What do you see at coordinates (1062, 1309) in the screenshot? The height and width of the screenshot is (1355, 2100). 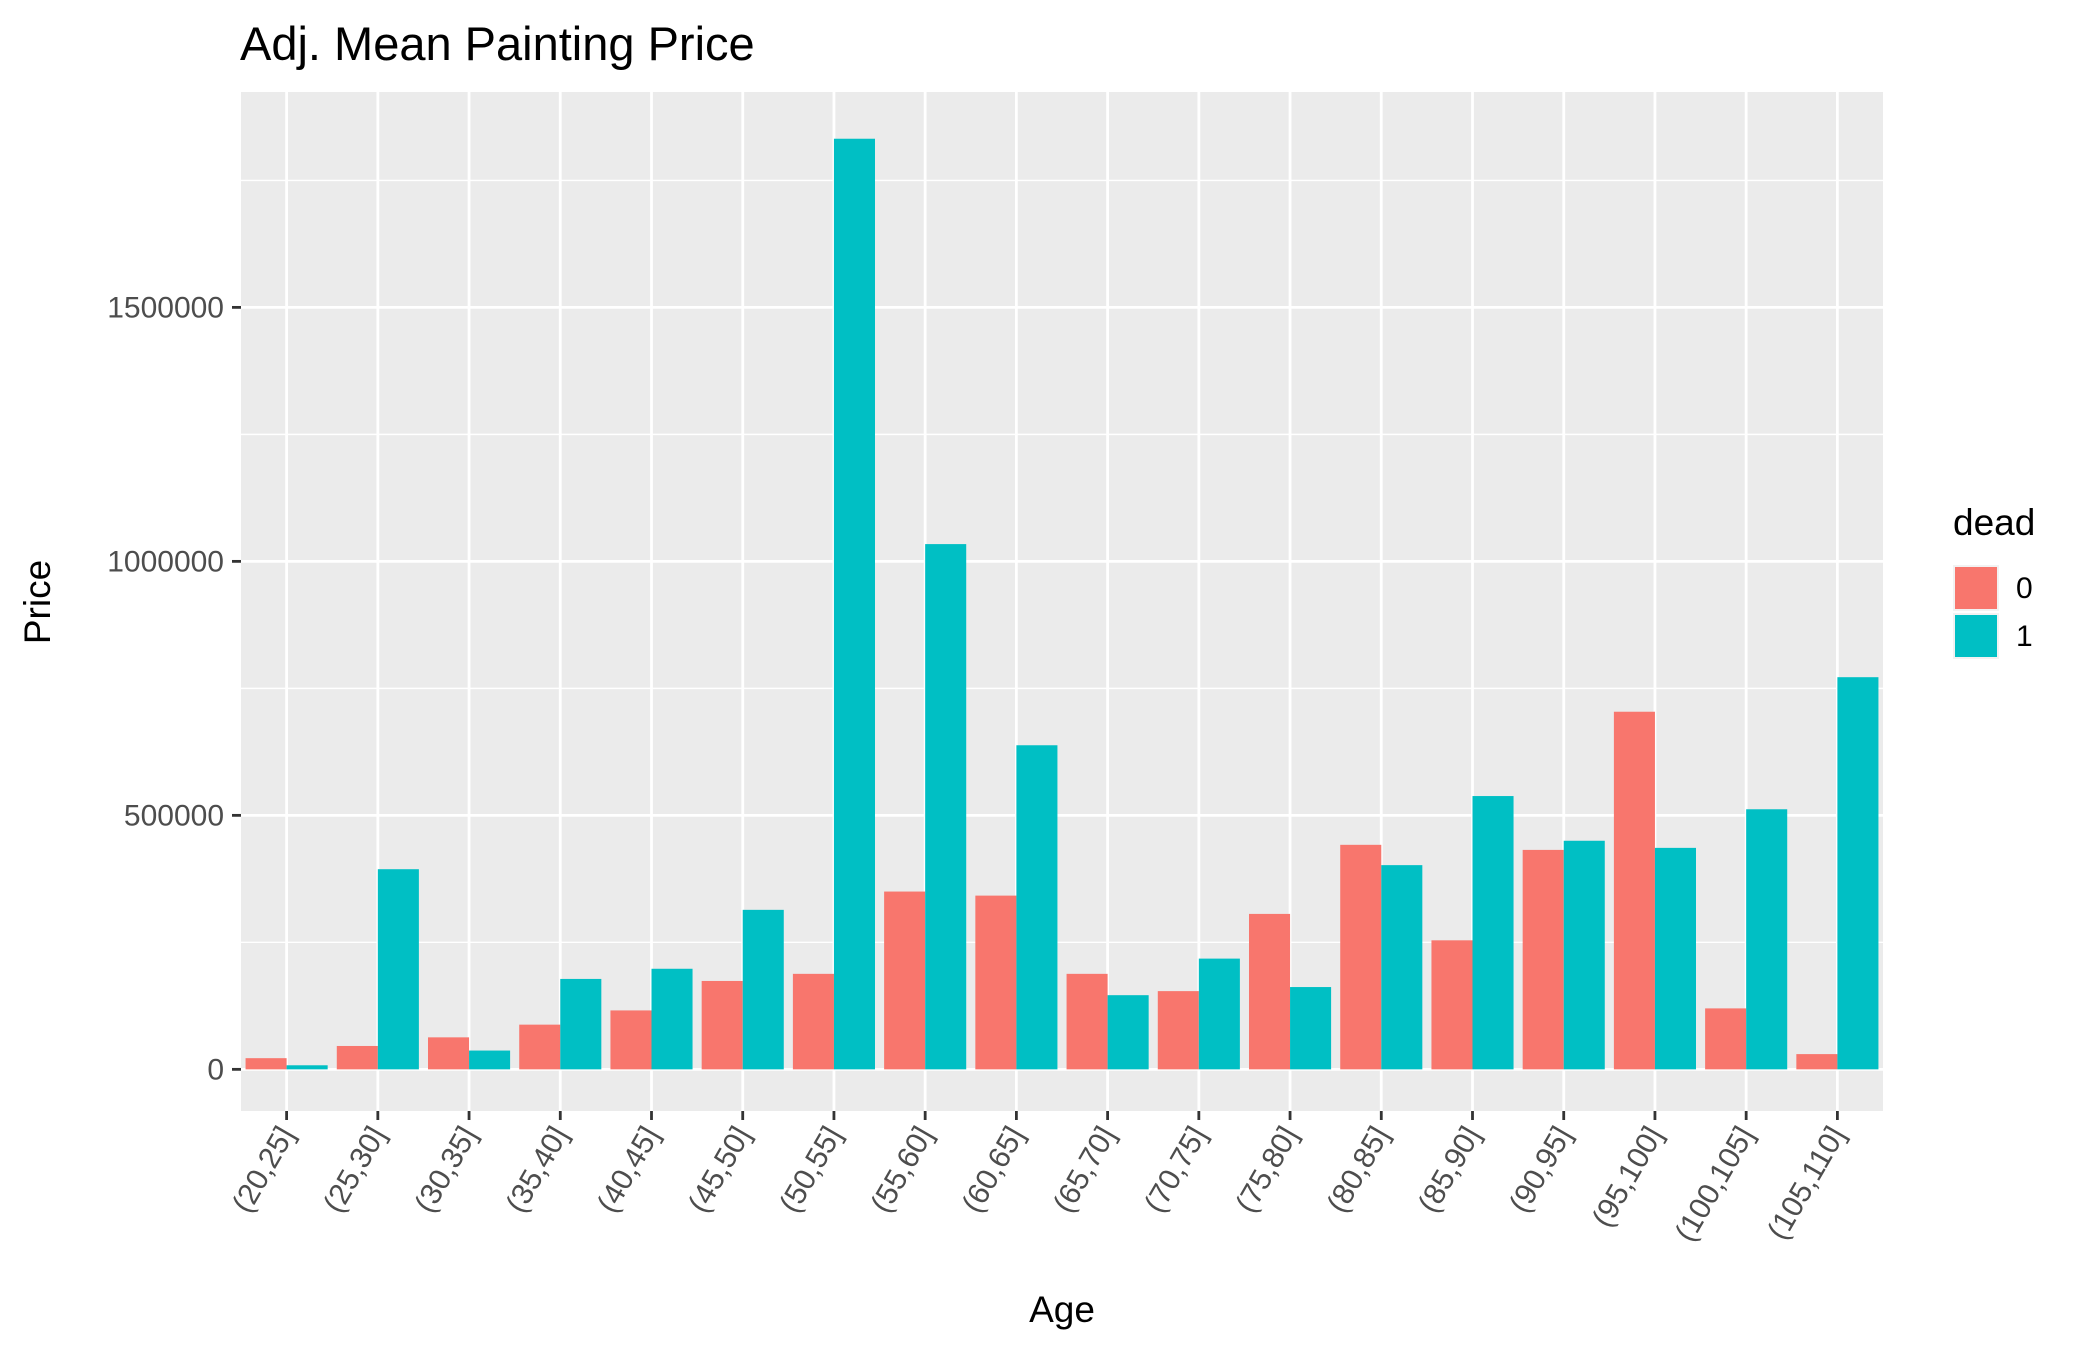 I see `x-axis-title: Age` at bounding box center [1062, 1309].